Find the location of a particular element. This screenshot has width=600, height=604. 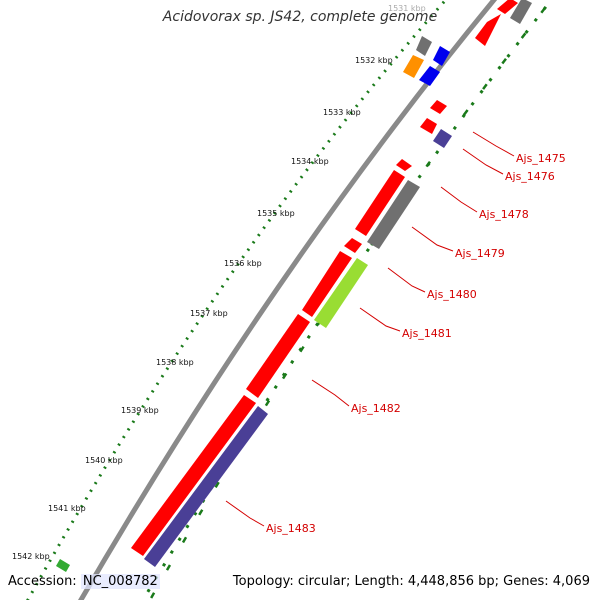

map-title-text: Acidovorax sp. JS42, complete genome is located at coordinates (300, 17).